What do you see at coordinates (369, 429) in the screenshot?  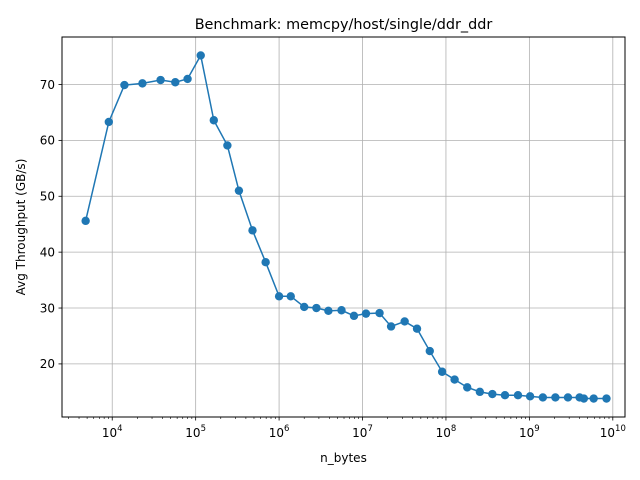 I see `x-tick-label-exponent: 7` at bounding box center [369, 429].